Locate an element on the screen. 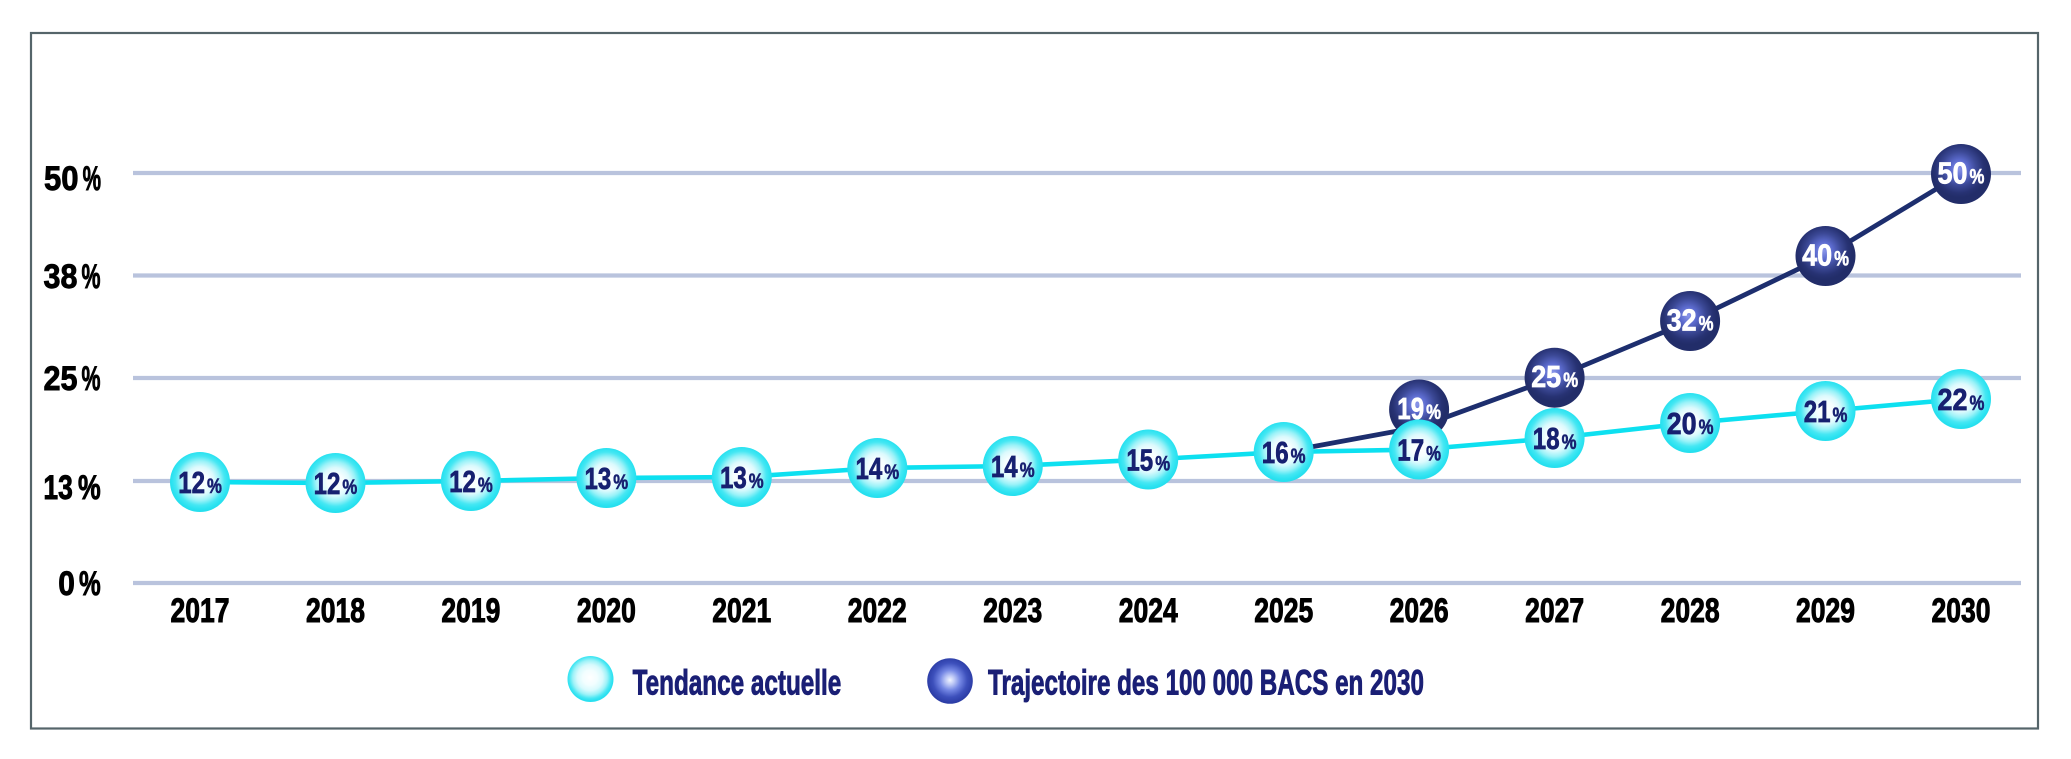  svg-text: 2017 is located at coordinates (200, 611).